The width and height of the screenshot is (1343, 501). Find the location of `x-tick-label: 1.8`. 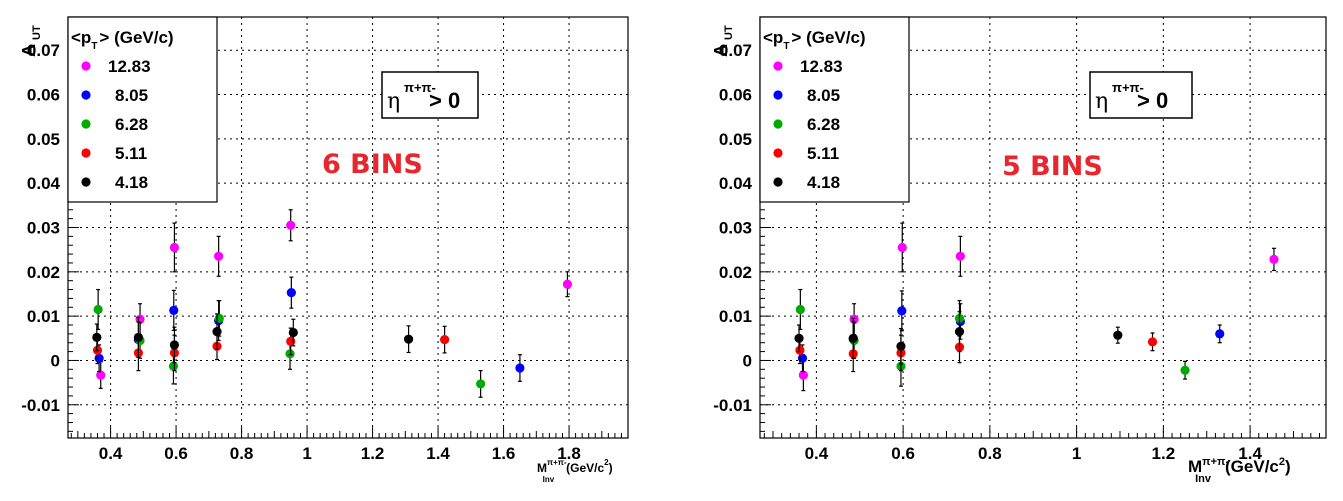

x-tick-label: 1.8 is located at coordinates (569, 453).